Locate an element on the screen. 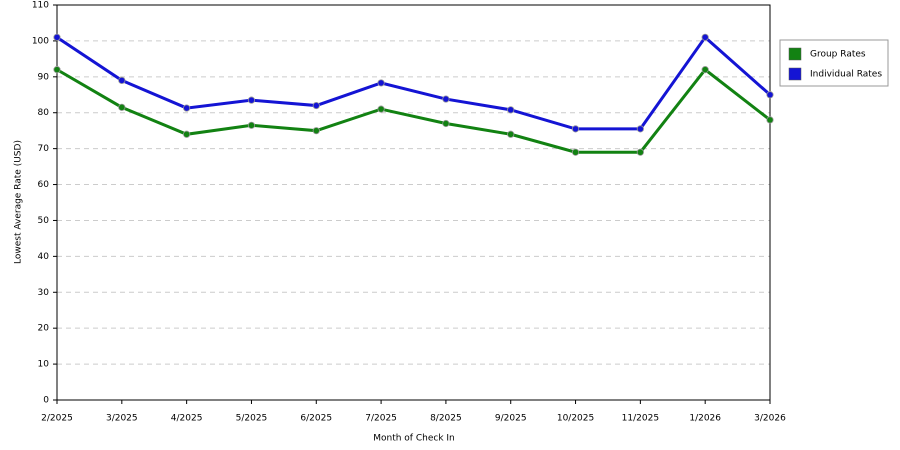 The image size is (900, 450). y-tick-label: 100 is located at coordinates (40, 41).